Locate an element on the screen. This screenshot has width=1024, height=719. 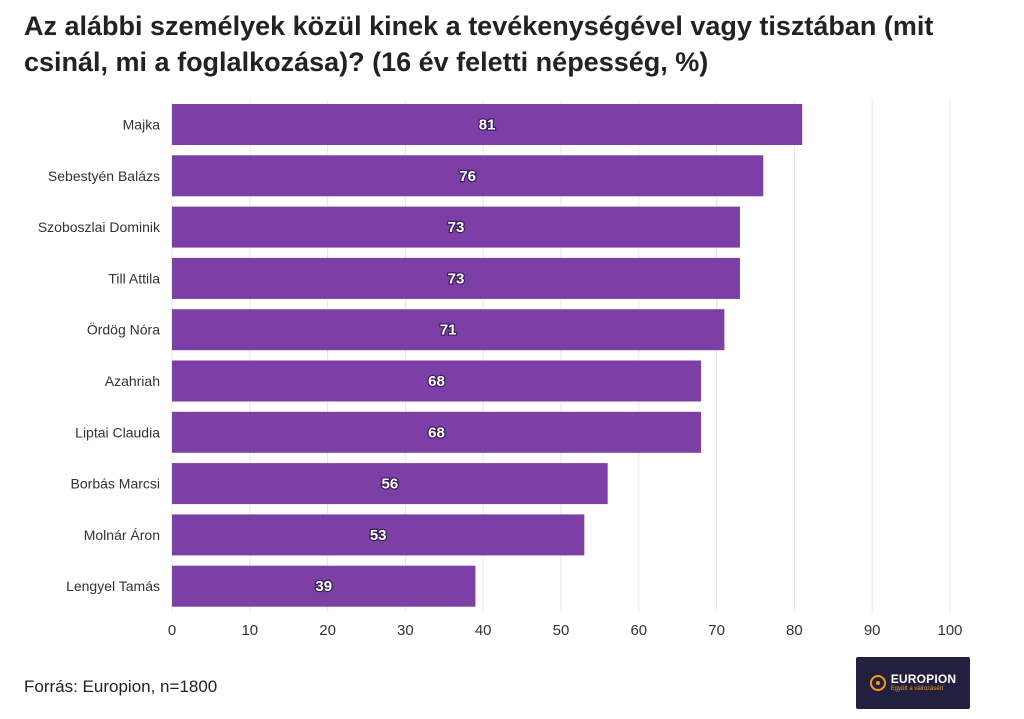
value-label: 56 is located at coordinates (389, 484).